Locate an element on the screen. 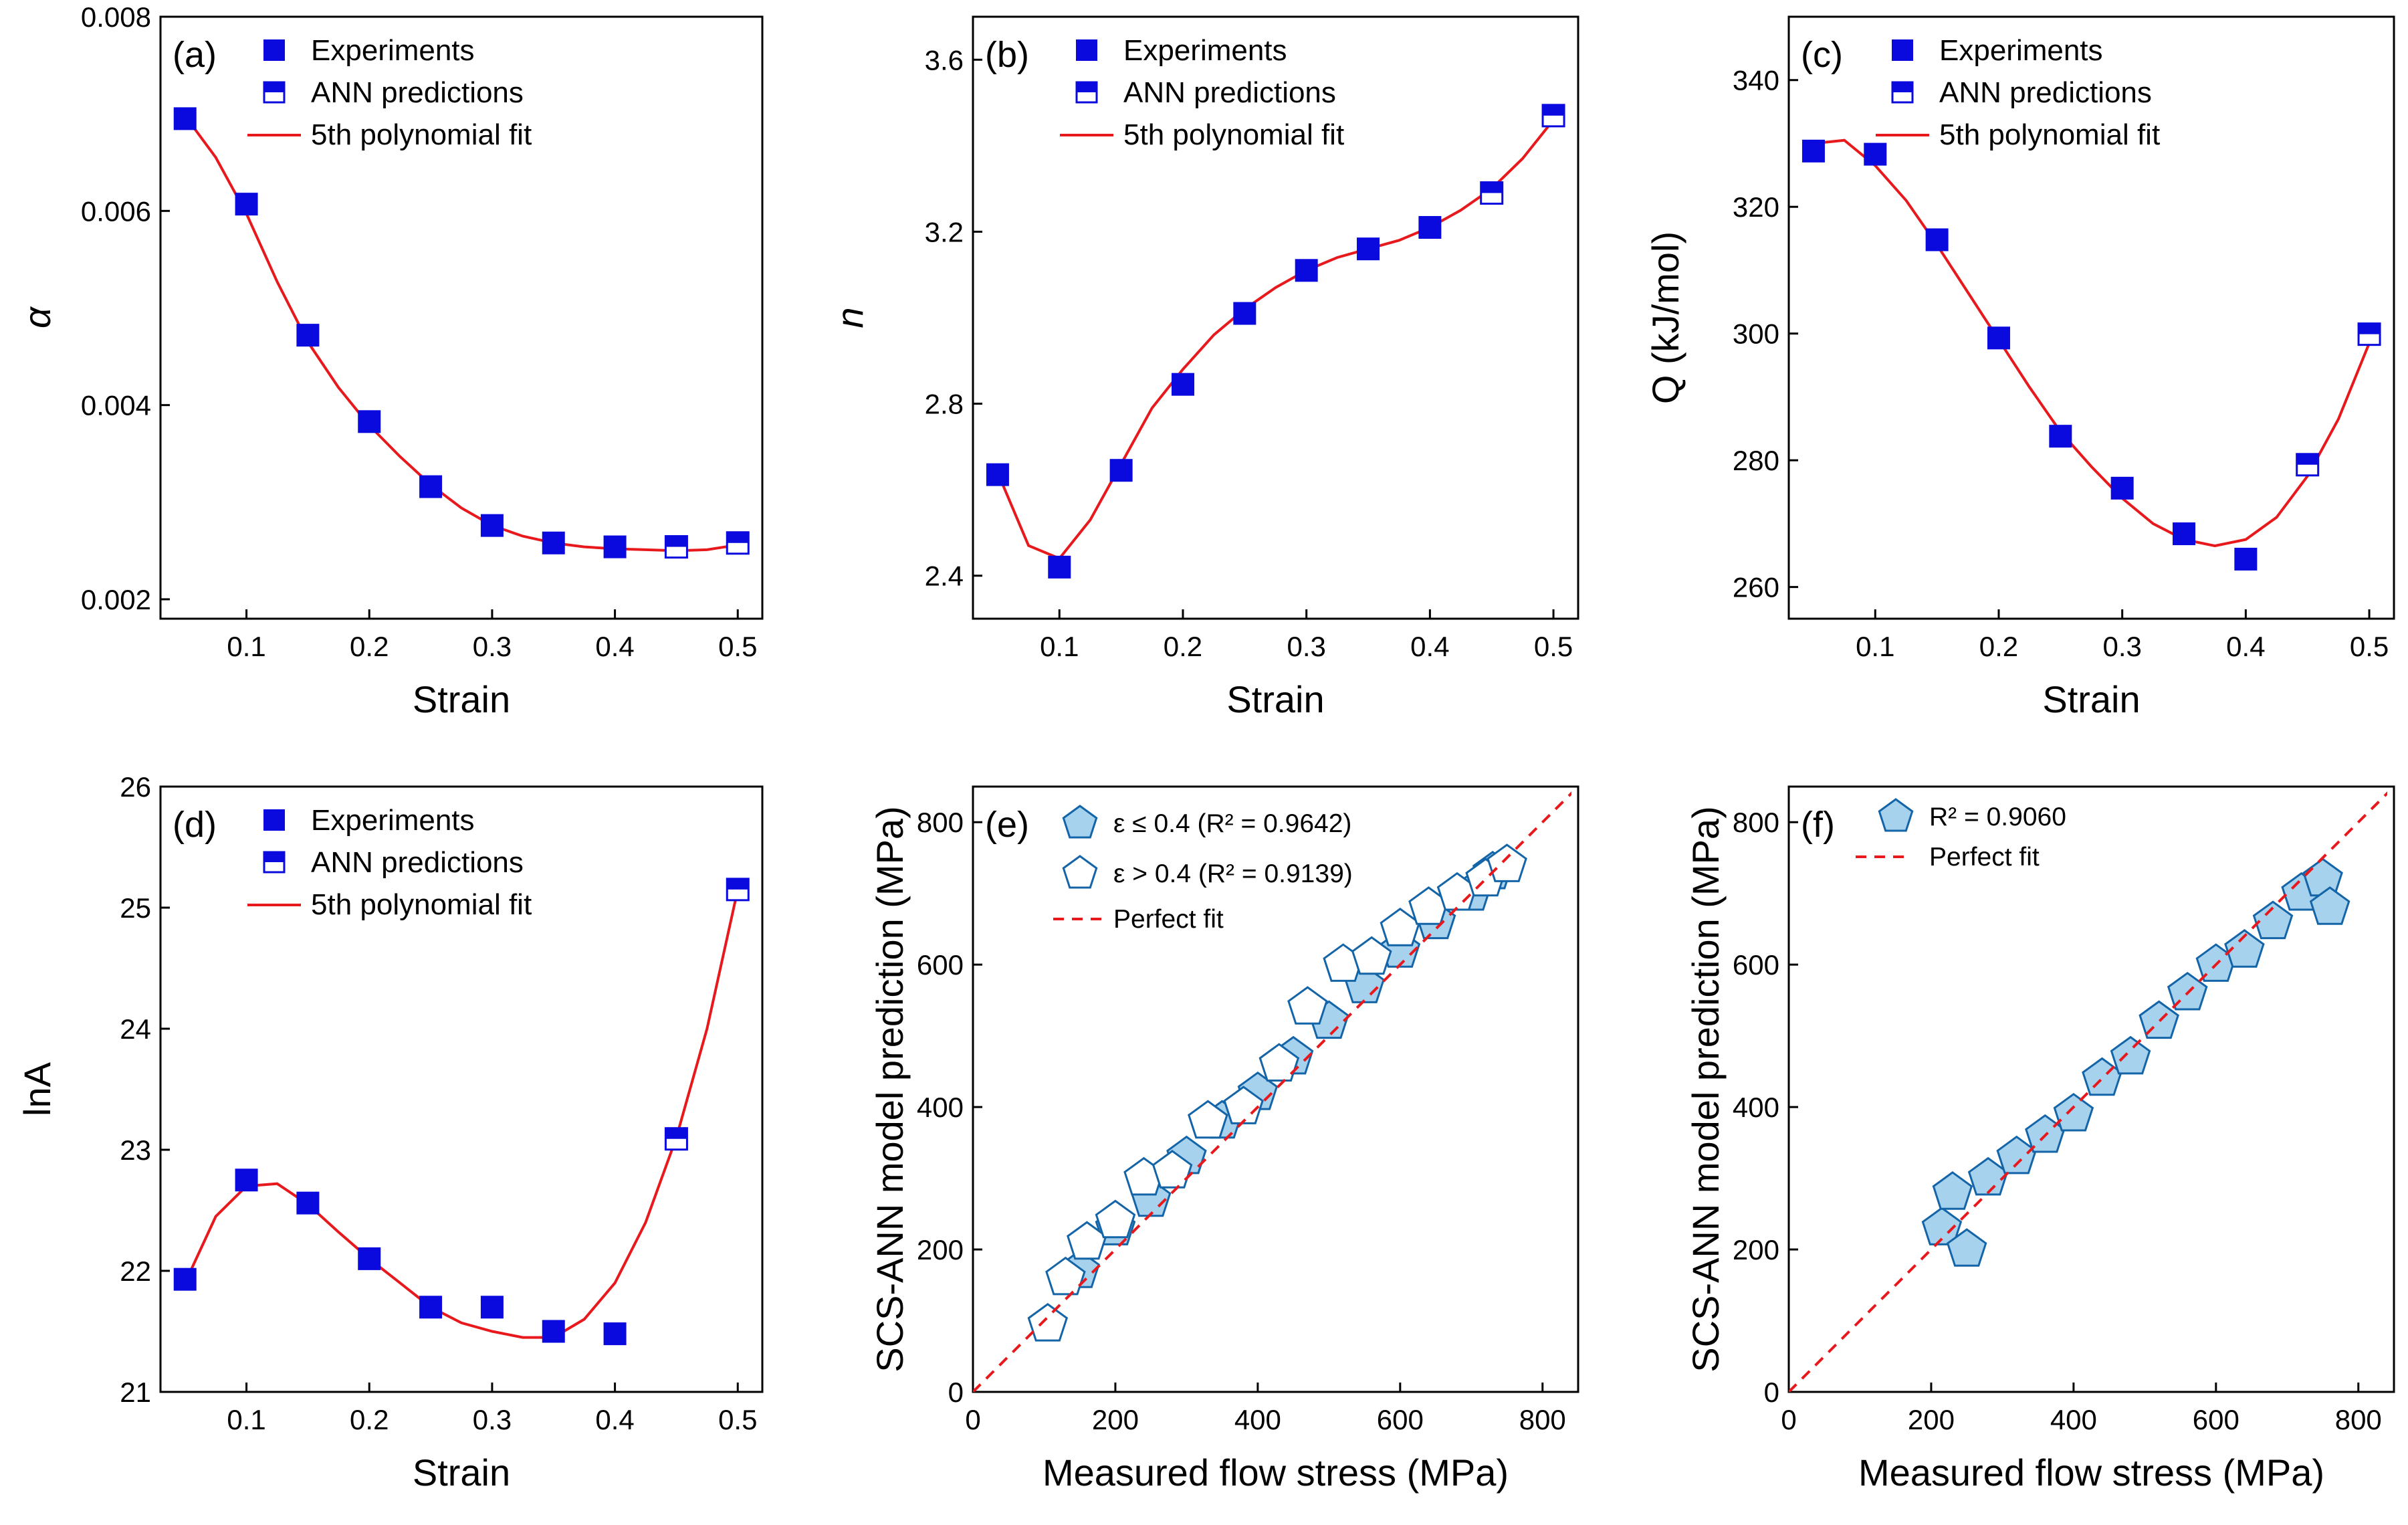  y-tick-label: 0.008 is located at coordinates (116, 17).